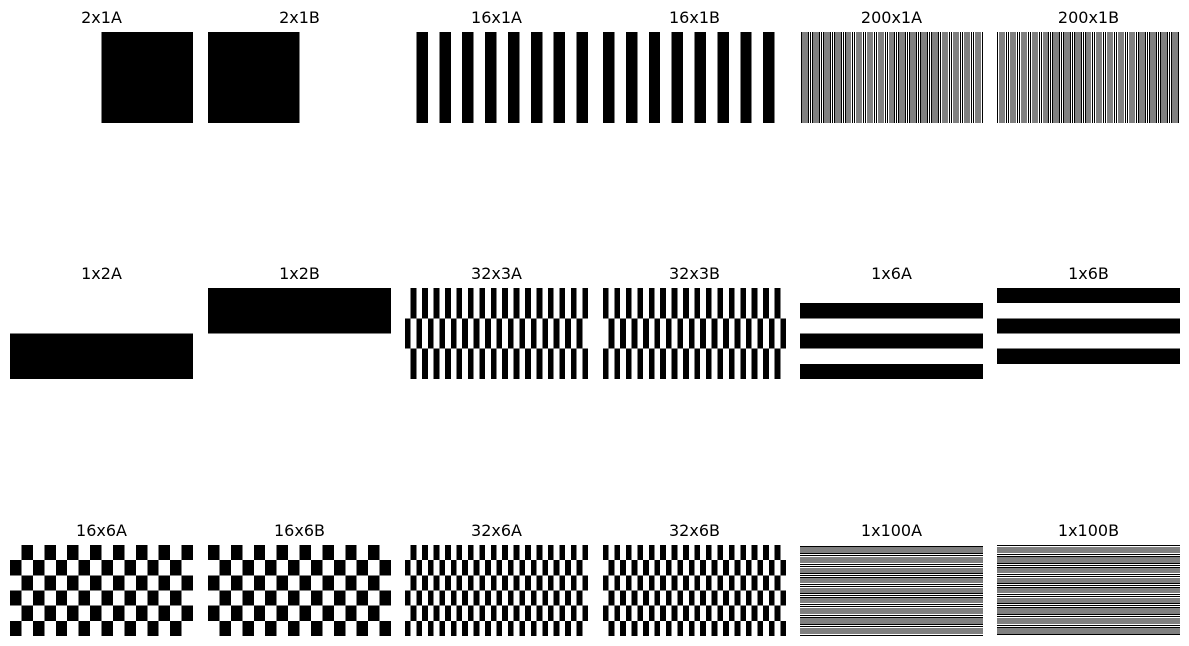  Describe the element at coordinates (891, 273) in the screenshot. I see `panel-title: 1x6A` at that location.